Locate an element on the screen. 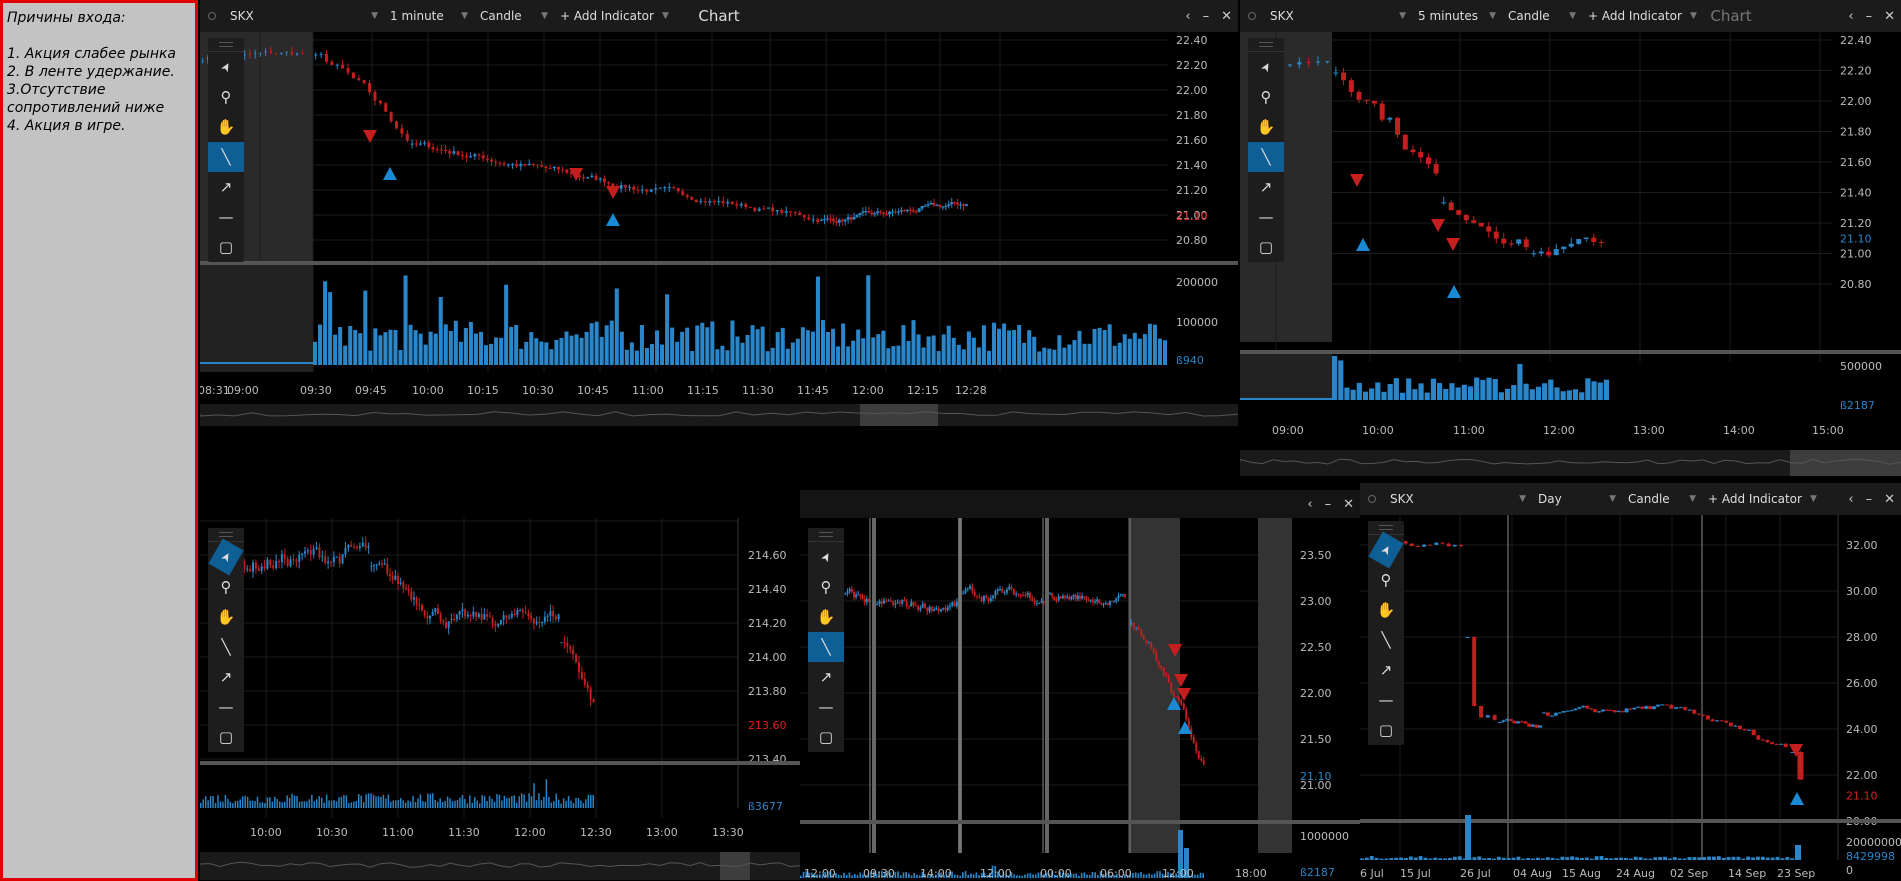  interval-select: Day ▼ is located at coordinates (1577, 499).